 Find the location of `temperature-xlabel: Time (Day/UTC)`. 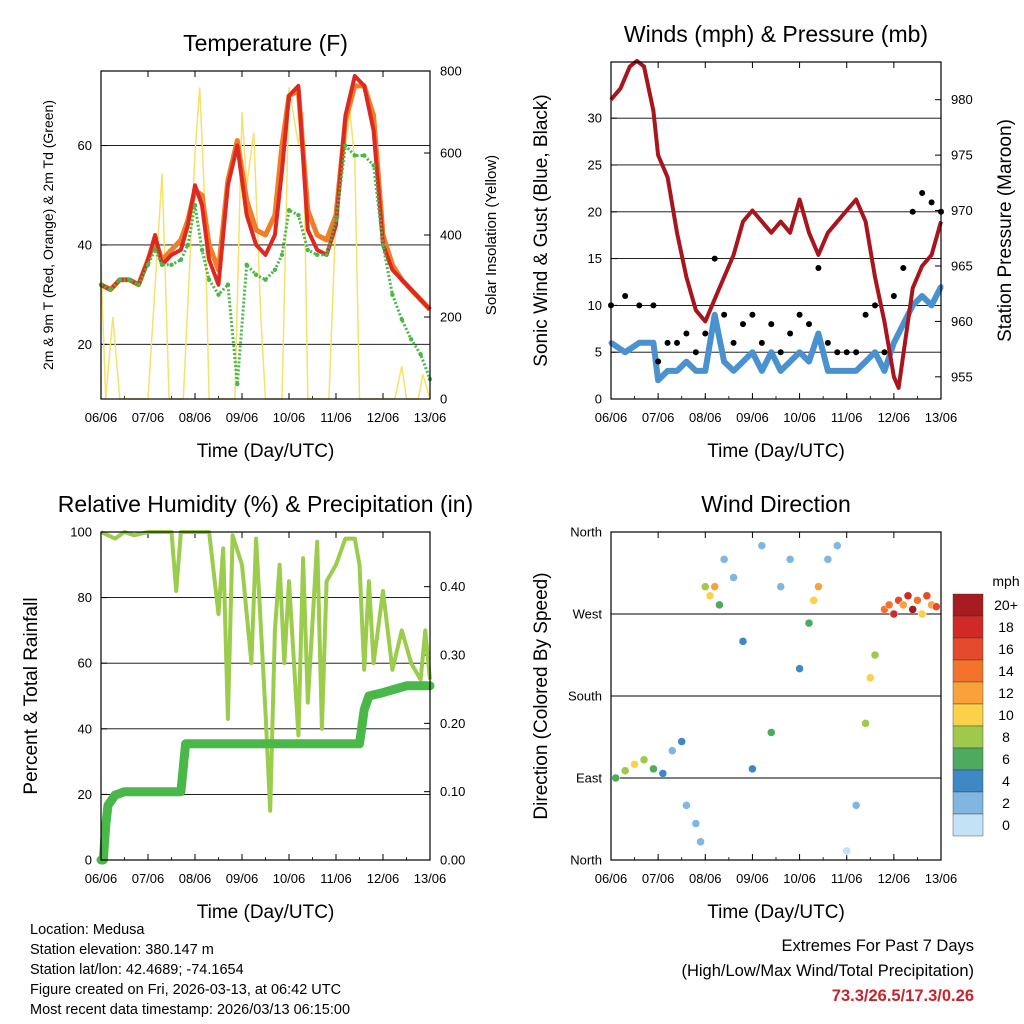

temperature-xlabel: Time (Day/UTC) is located at coordinates (266, 451).